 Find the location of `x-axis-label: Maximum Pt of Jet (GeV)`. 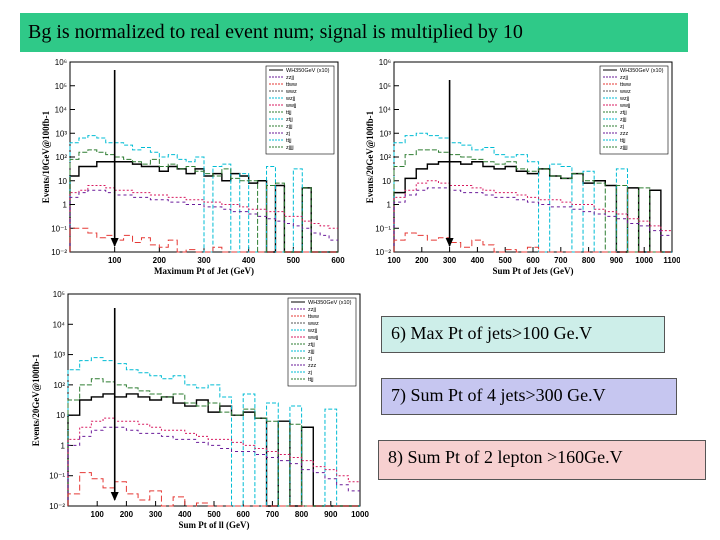

x-axis-label: Maximum Pt of Jet (GeV) is located at coordinates (204, 271).